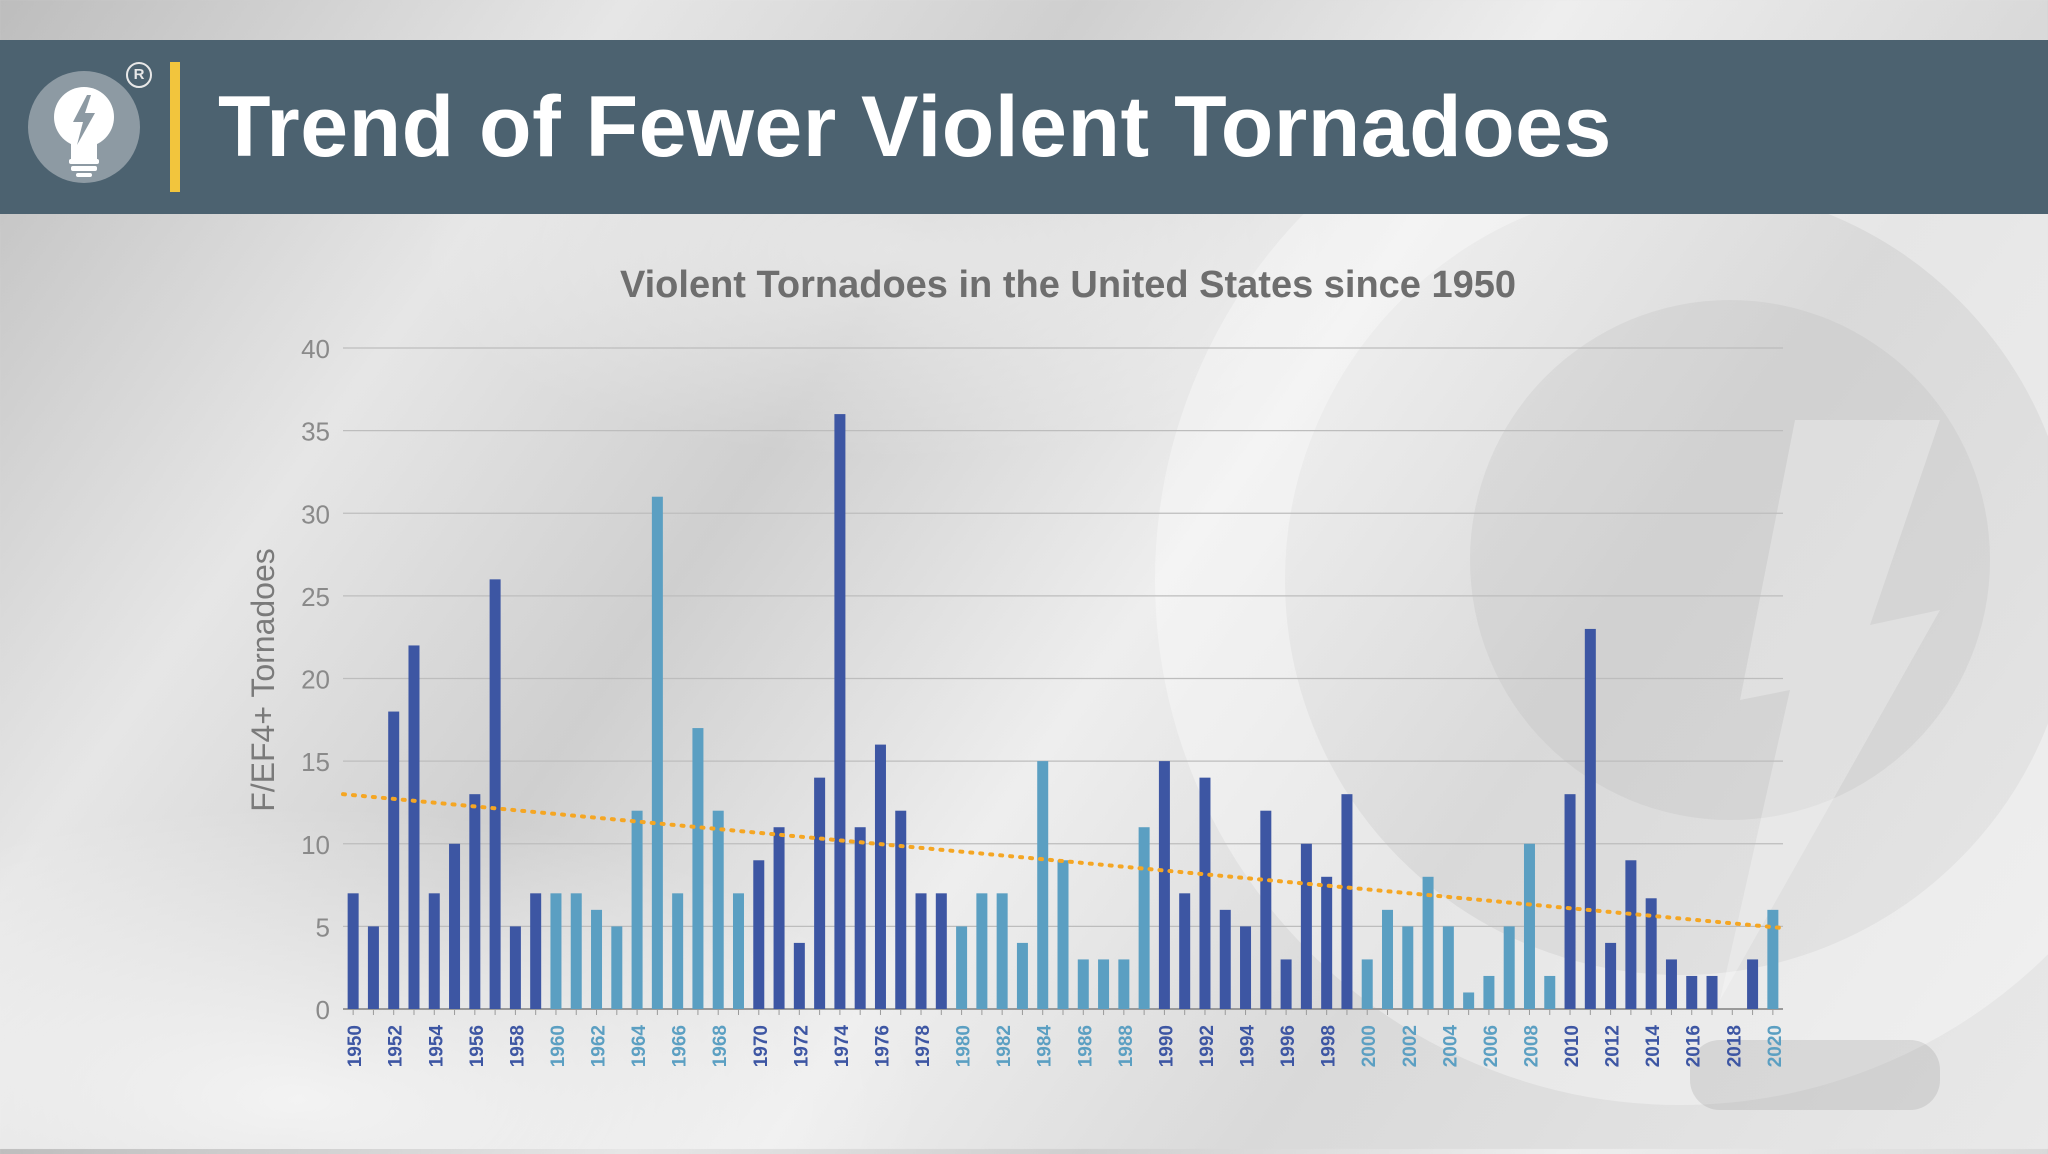 Image resolution: width=2048 pixels, height=1154 pixels. What do you see at coordinates (1043, 885) in the screenshot?
I see `bar-1984` at bounding box center [1043, 885].